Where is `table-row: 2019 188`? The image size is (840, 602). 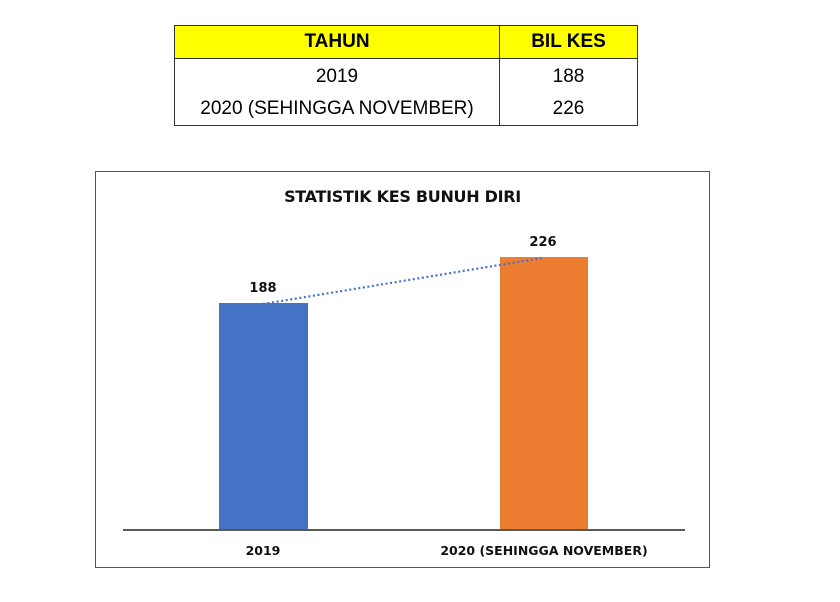
table-row: 2019 188 is located at coordinates (406, 75).